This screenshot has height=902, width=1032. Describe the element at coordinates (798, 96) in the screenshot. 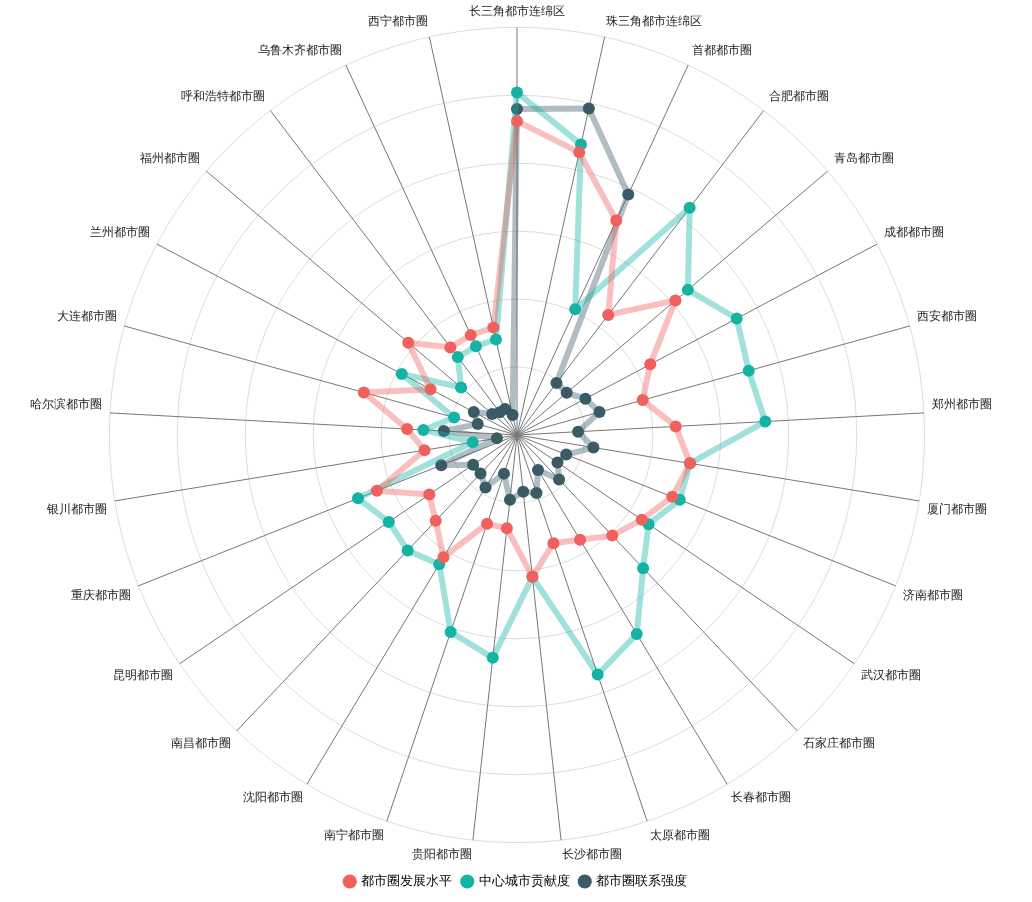

I see `spoke-label: 合肥都市圈` at that location.